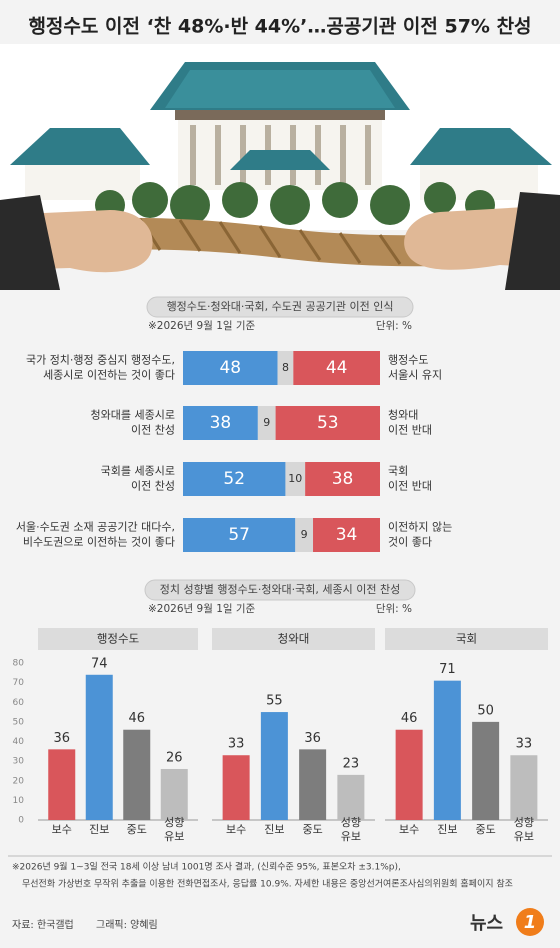  I want to click on value-label: 57, so click(239, 535).